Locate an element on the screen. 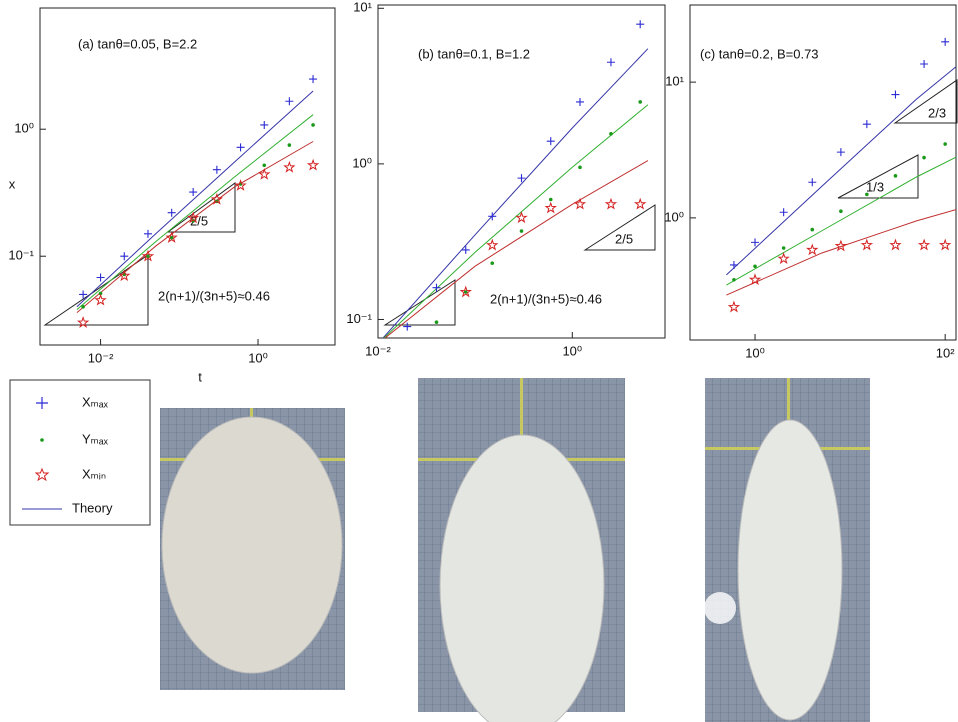  panel-title: (b) tanθ=0.1, B=1.2 is located at coordinates (474, 53).